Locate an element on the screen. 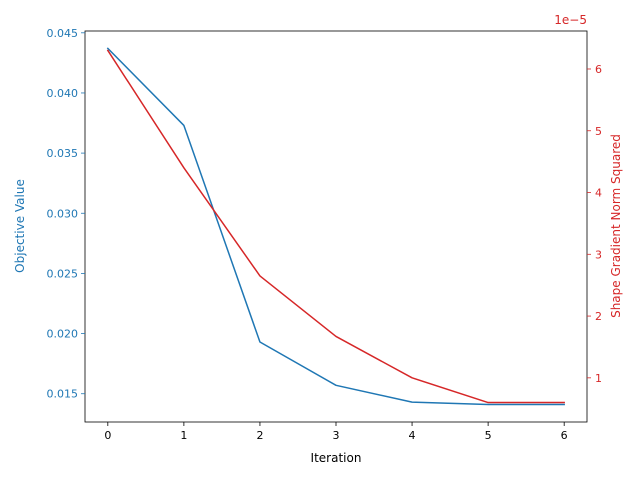 The height and width of the screenshot is (480, 640). left-y-tick-label: 0.045 is located at coordinates (63, 33).